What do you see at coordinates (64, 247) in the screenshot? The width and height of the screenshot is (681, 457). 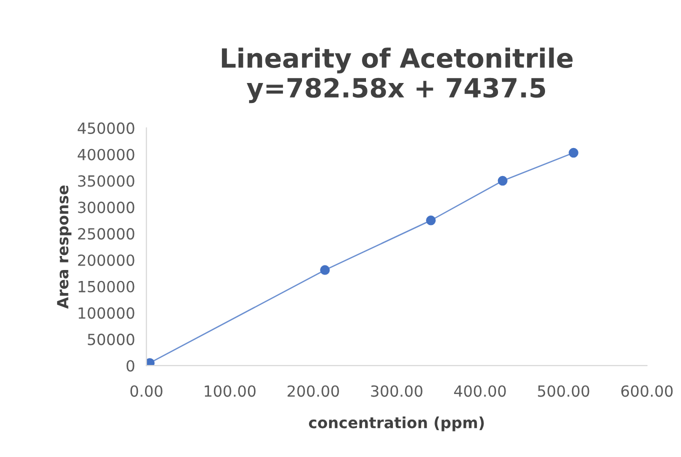 I see `y-axis-title: Area response` at bounding box center [64, 247].